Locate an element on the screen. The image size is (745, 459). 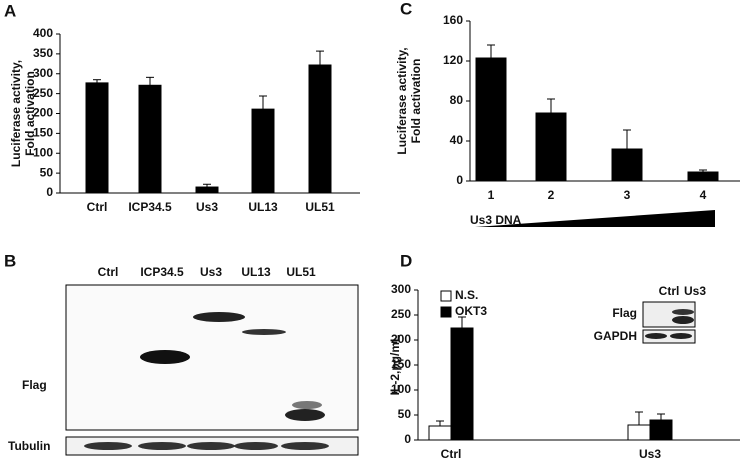
x-tick-label: UL13 is located at coordinates (263, 207).